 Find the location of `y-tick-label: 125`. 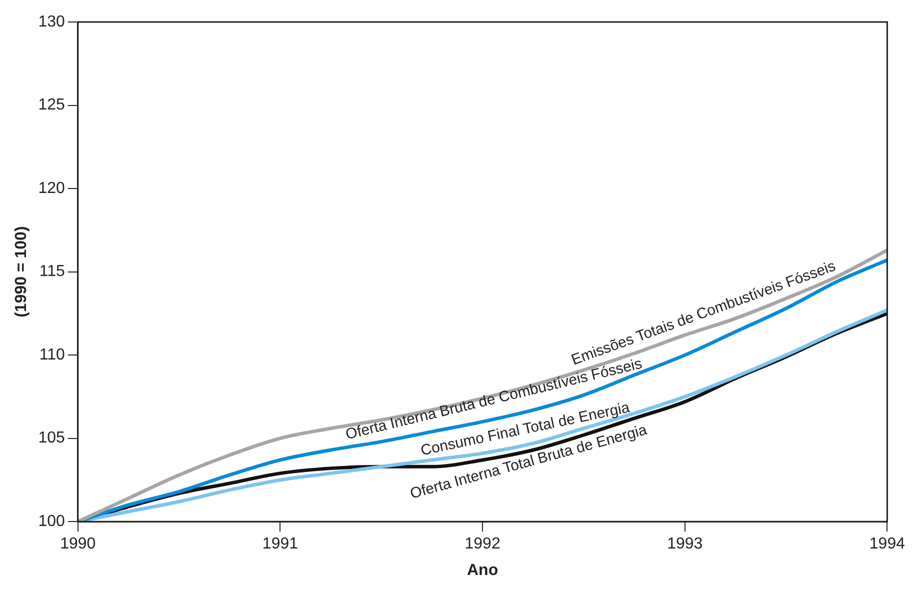

y-tick-label: 125 is located at coordinates (51, 105).